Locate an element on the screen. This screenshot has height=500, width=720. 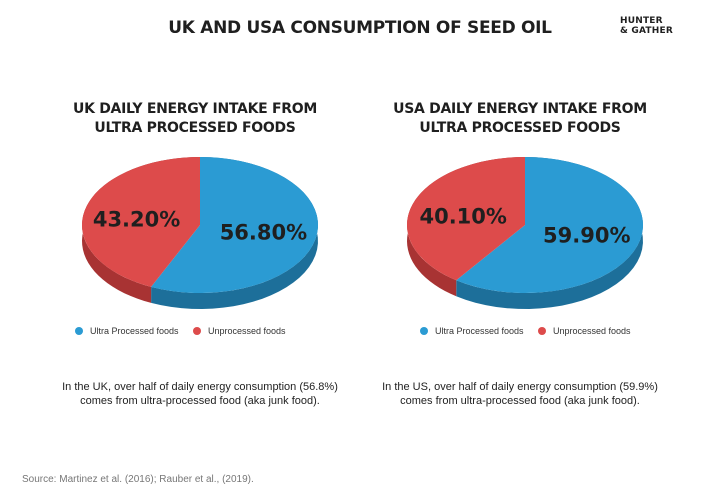
uk-chart-title-line-2: ULTRA PROCESSED FOODS is located at coordinates (195, 128).